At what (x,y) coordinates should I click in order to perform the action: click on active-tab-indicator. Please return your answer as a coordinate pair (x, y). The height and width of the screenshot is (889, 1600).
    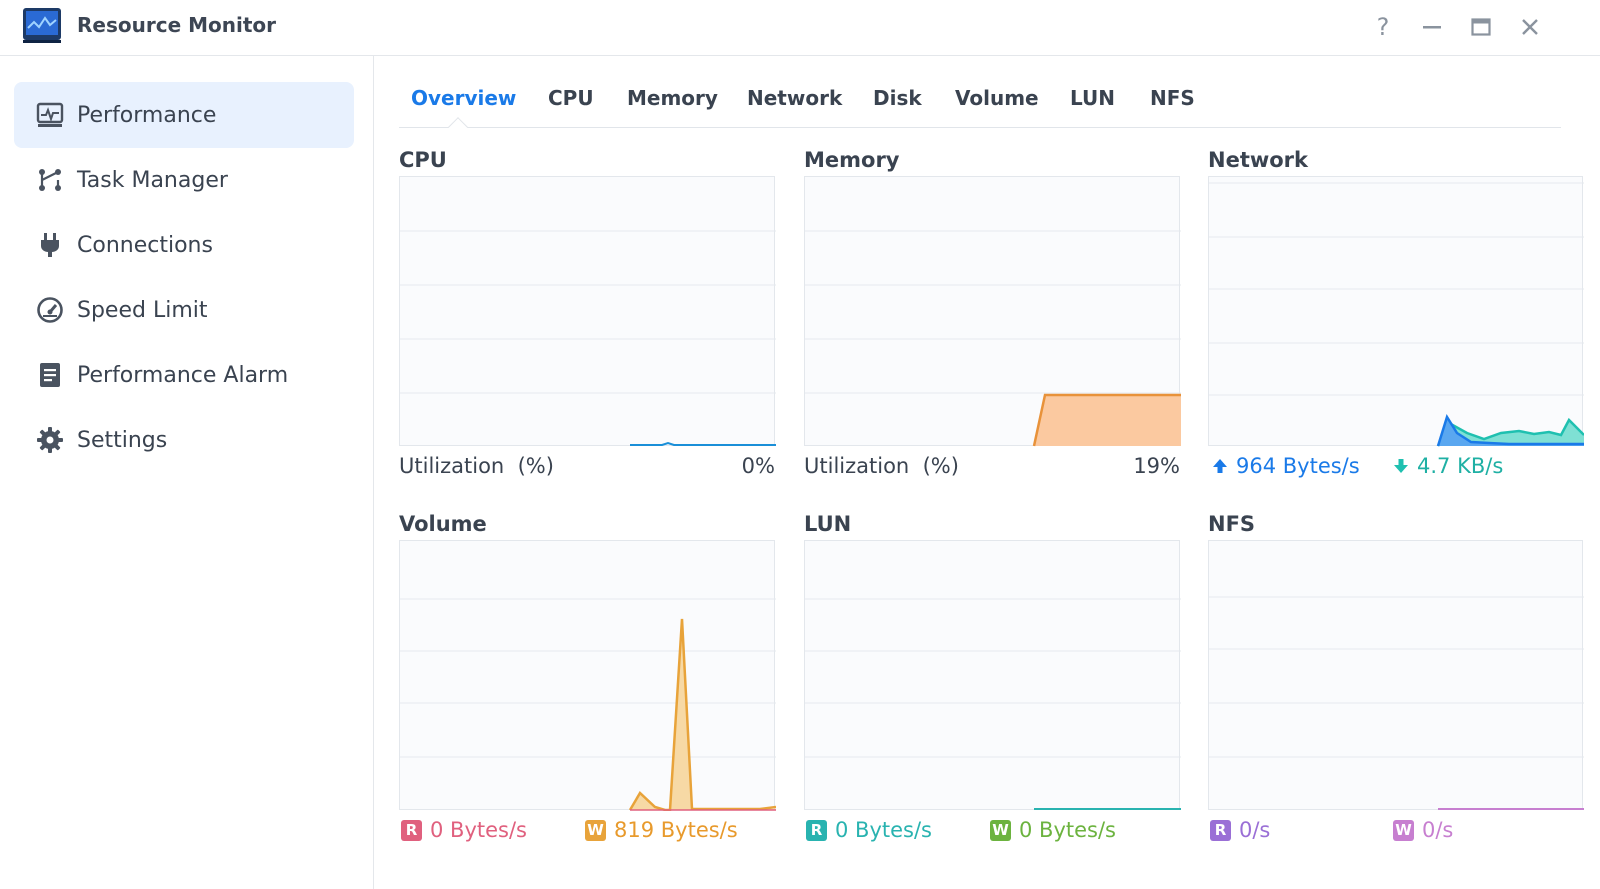
    Looking at the image, I should click on (458, 127).